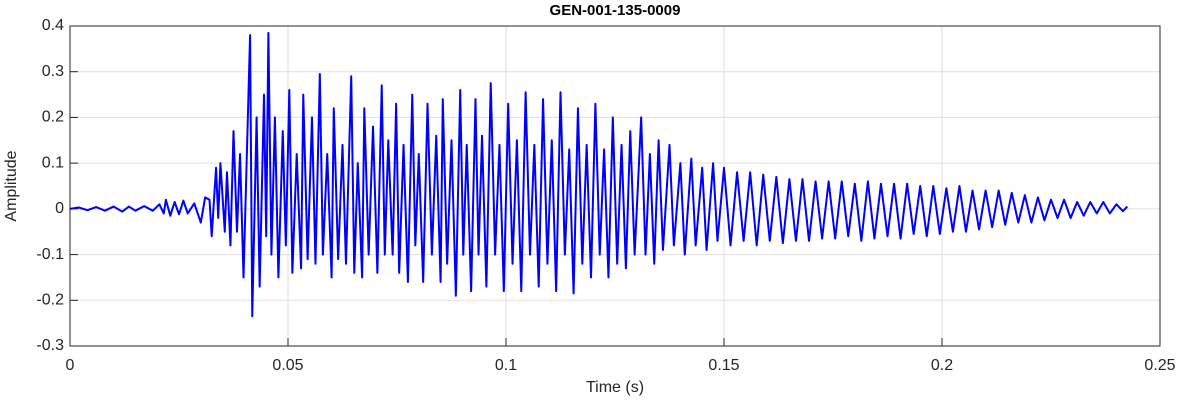  What do you see at coordinates (11, 185) in the screenshot?
I see `y-axis-label: Amplitude` at bounding box center [11, 185].